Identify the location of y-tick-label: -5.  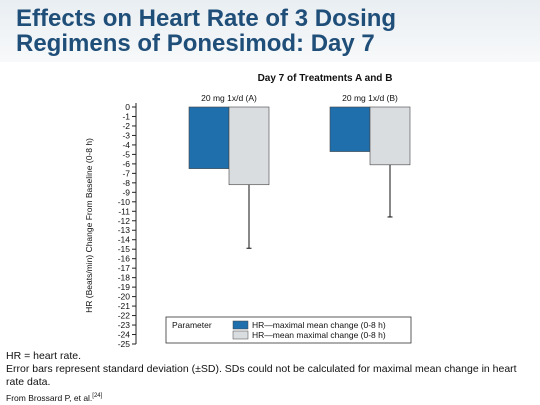
(126, 154).